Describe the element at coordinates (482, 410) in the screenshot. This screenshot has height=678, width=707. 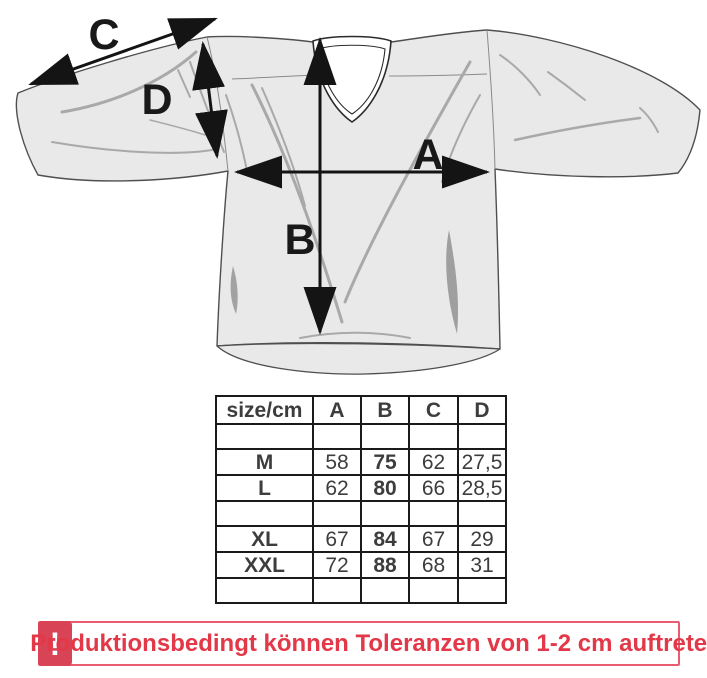
I see `column-header-d: D` at that location.